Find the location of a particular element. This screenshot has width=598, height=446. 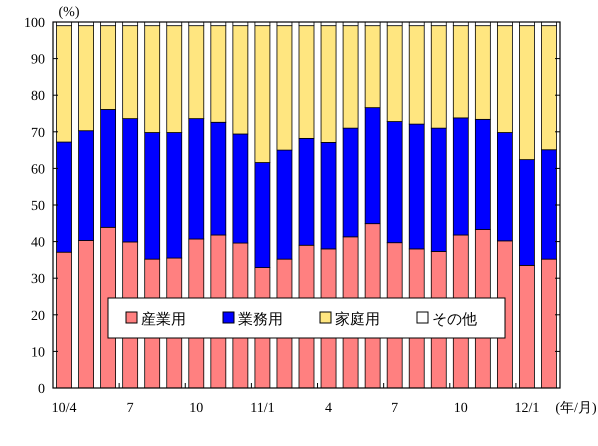

x-tick-label: 10/4 is located at coordinates (64, 408).